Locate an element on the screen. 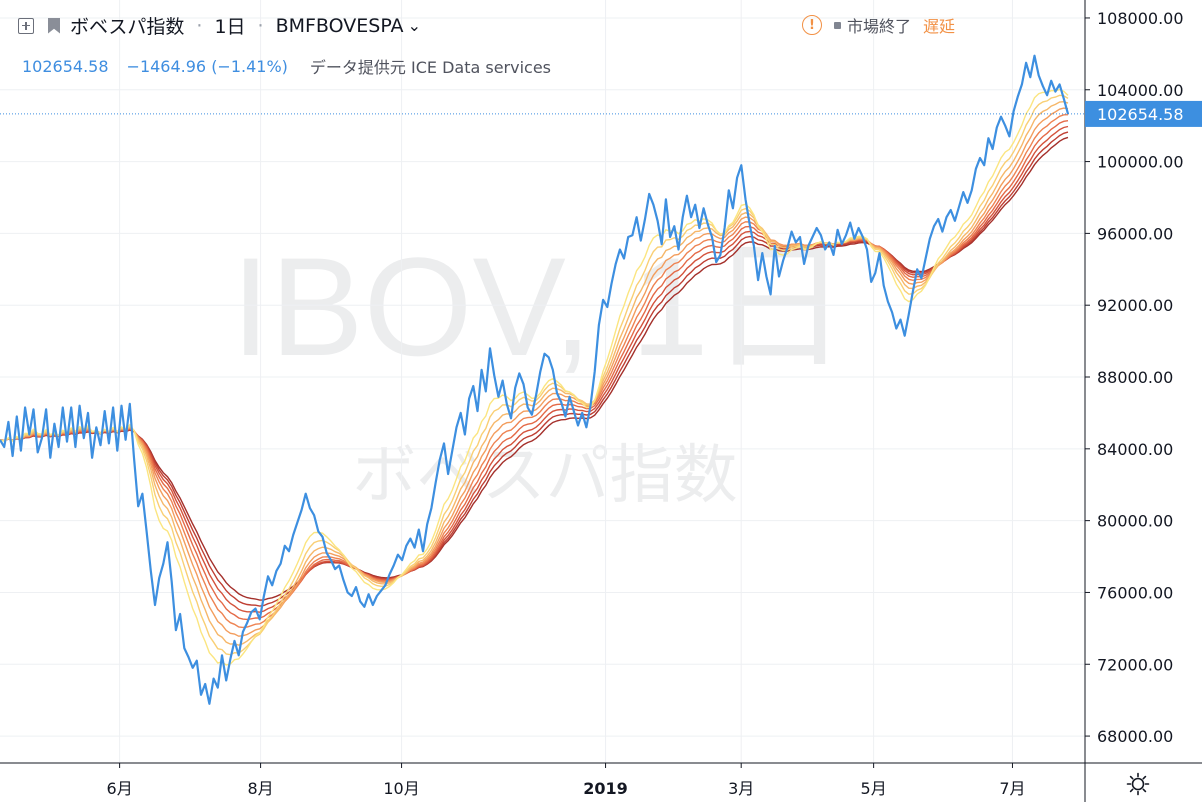 The height and width of the screenshot is (802, 1202). x-tick-label: 7月 is located at coordinates (1012, 788).